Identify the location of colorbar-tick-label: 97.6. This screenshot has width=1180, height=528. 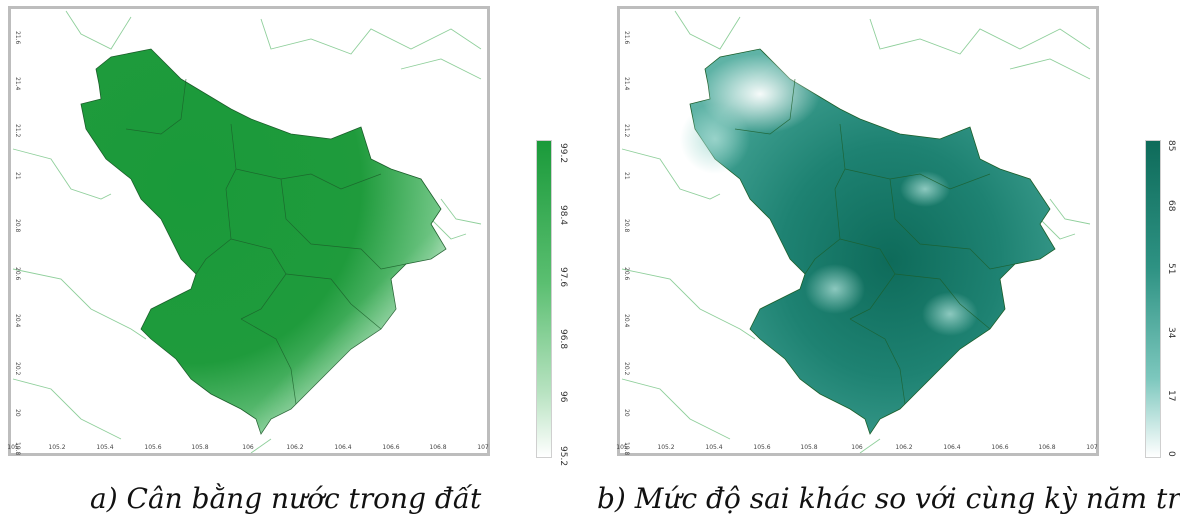
(563, 277).